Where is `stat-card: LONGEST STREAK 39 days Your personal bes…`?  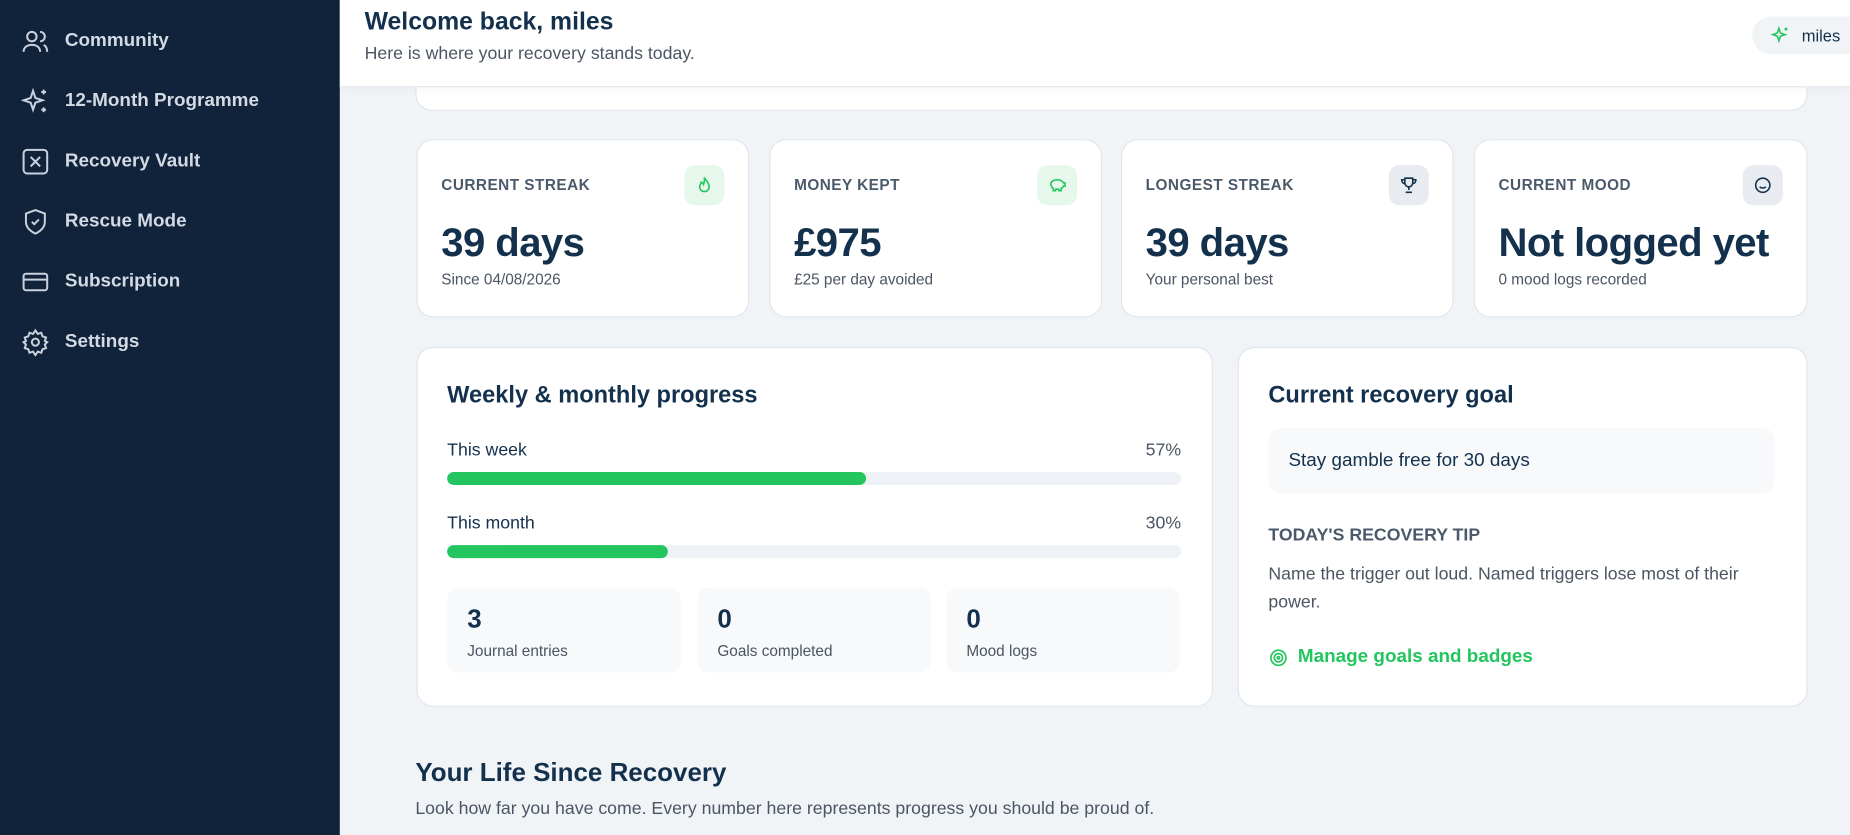 stat-card: LONGEST STREAK 39 days Your personal bes… is located at coordinates (1287, 228).